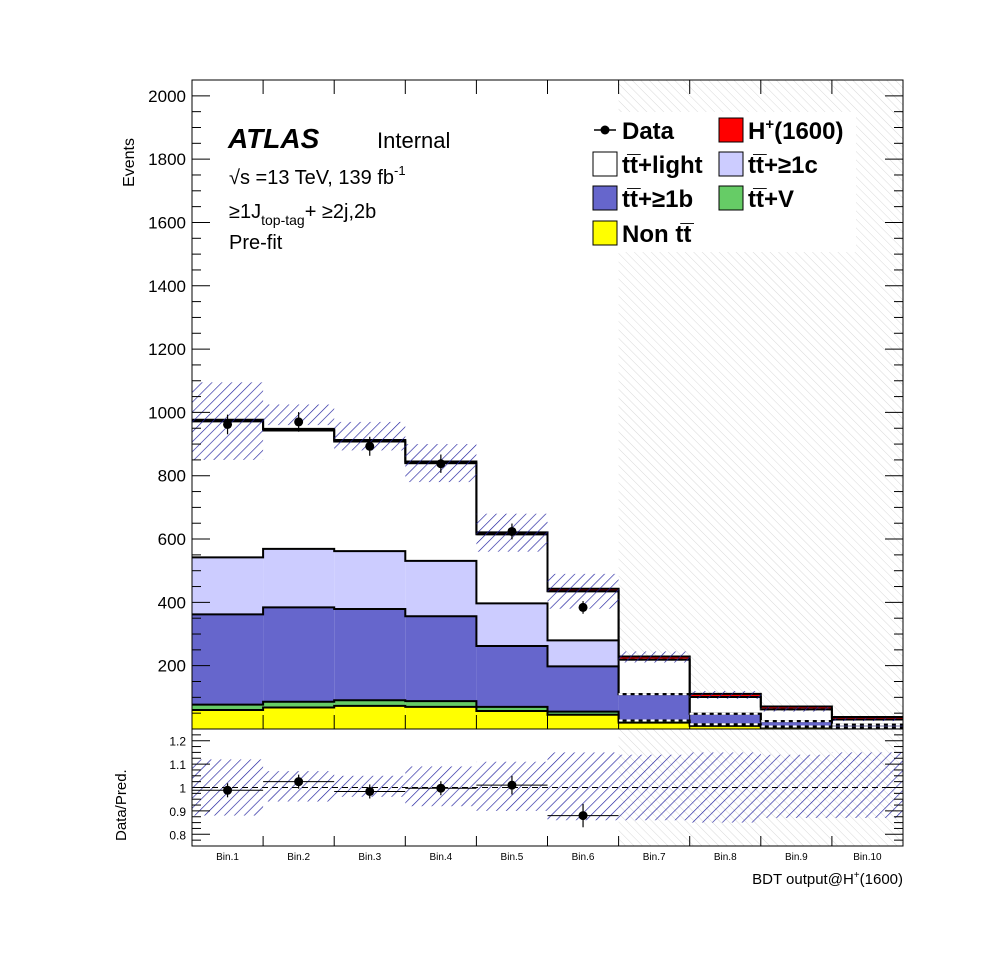 The image size is (998, 974). What do you see at coordinates (228, 424) in the screenshot?
I see `data-point-Bin.1` at bounding box center [228, 424].